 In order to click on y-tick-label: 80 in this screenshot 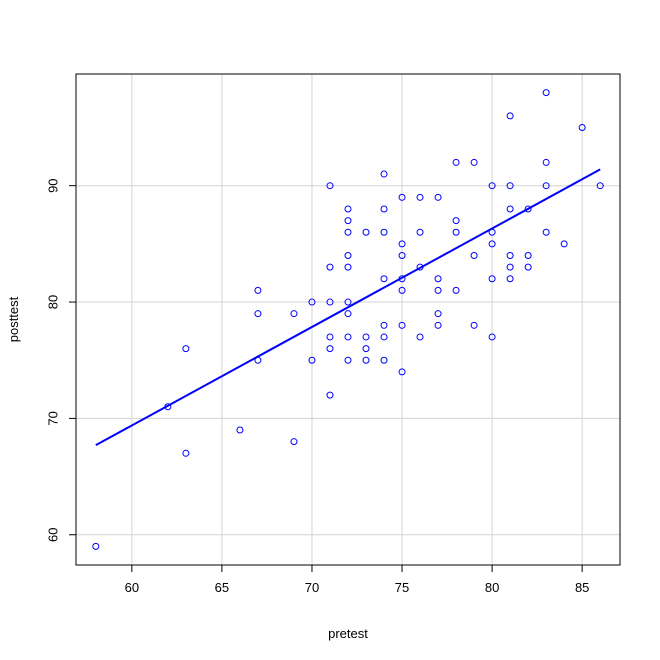, I will do `click(52, 302)`.